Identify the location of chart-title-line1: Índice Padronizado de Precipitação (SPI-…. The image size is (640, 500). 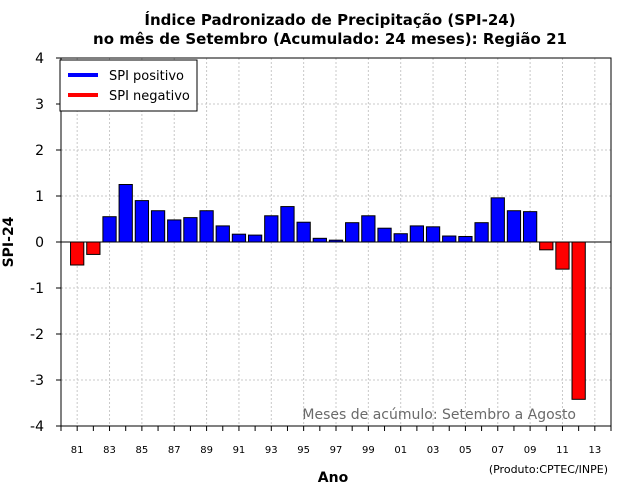
(329, 19).